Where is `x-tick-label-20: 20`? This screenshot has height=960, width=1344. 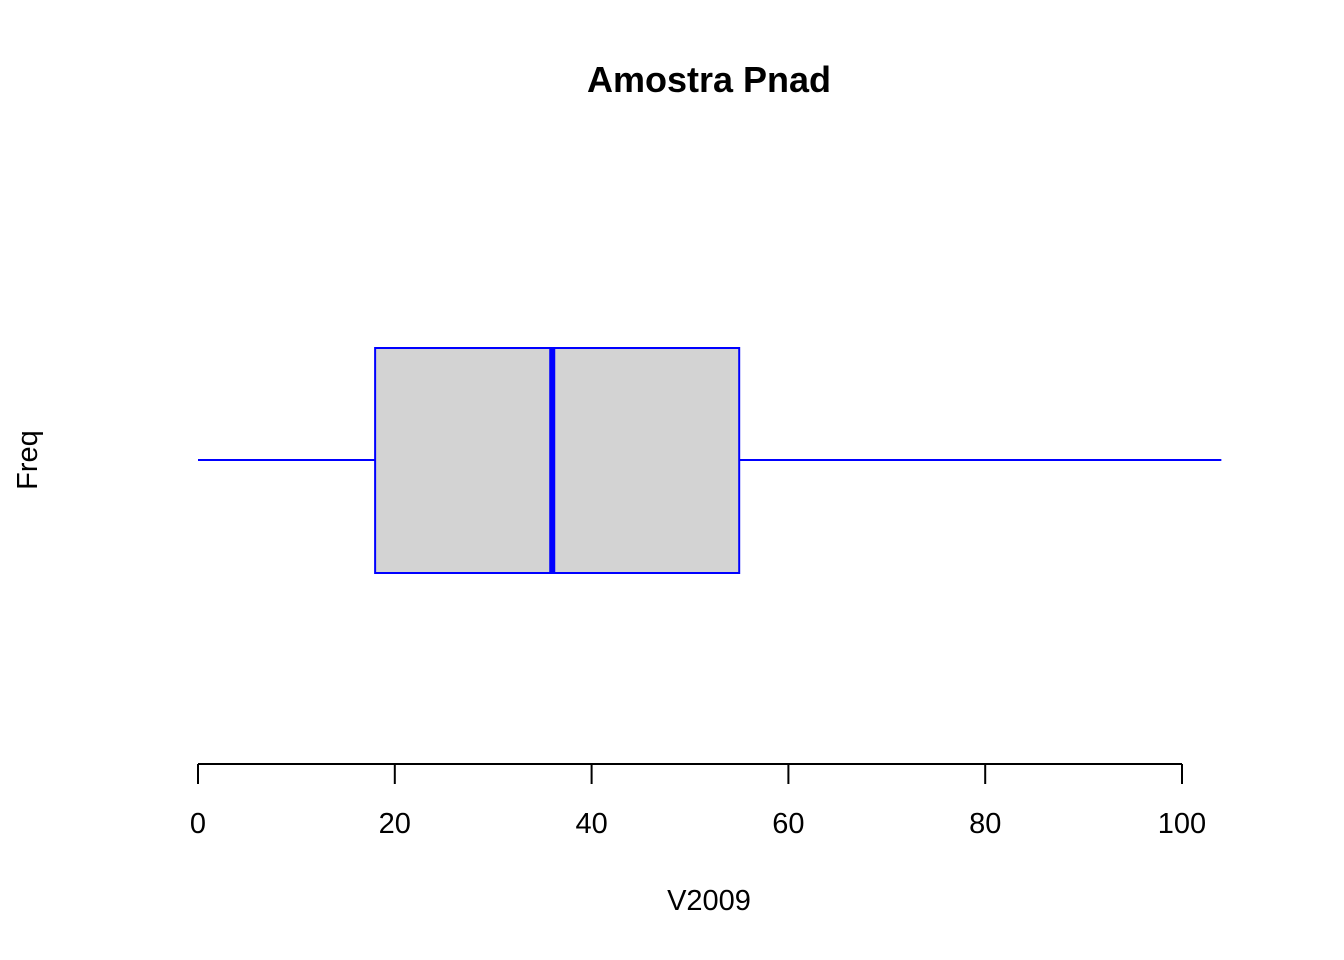 x-tick-label-20: 20 is located at coordinates (395, 824).